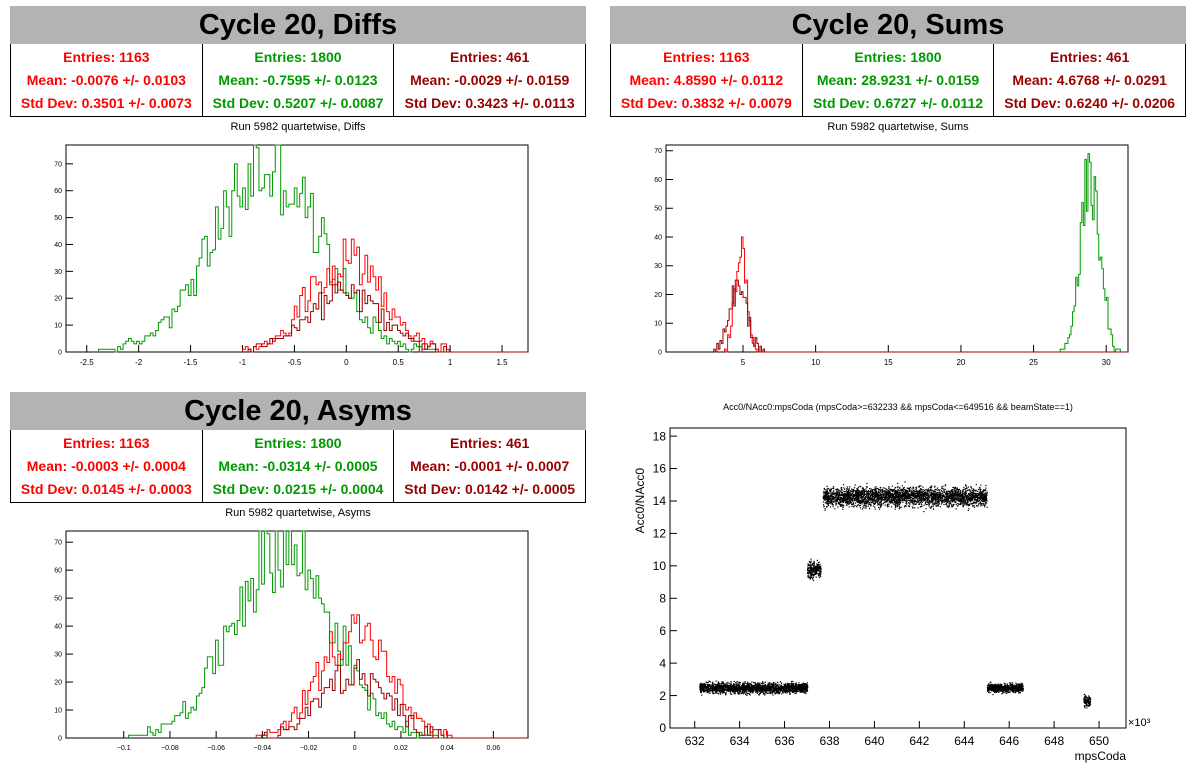  I want to click on stat-entries: Entries: 1800, so click(898, 57).